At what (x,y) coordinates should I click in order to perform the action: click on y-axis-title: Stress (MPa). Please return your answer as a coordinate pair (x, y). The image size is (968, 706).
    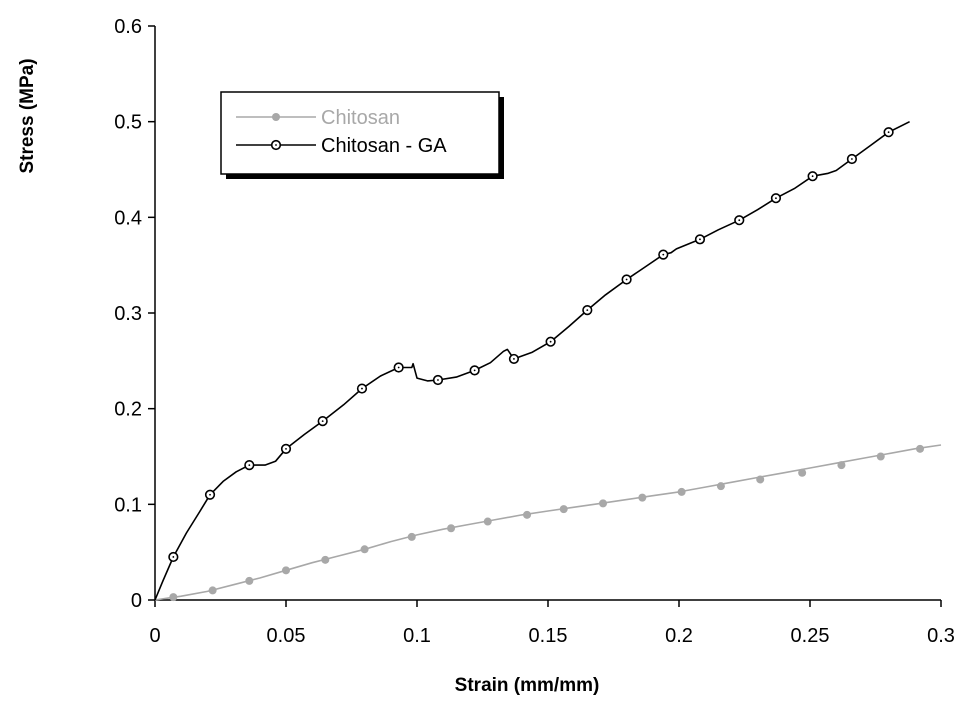
    Looking at the image, I should click on (27, 115).